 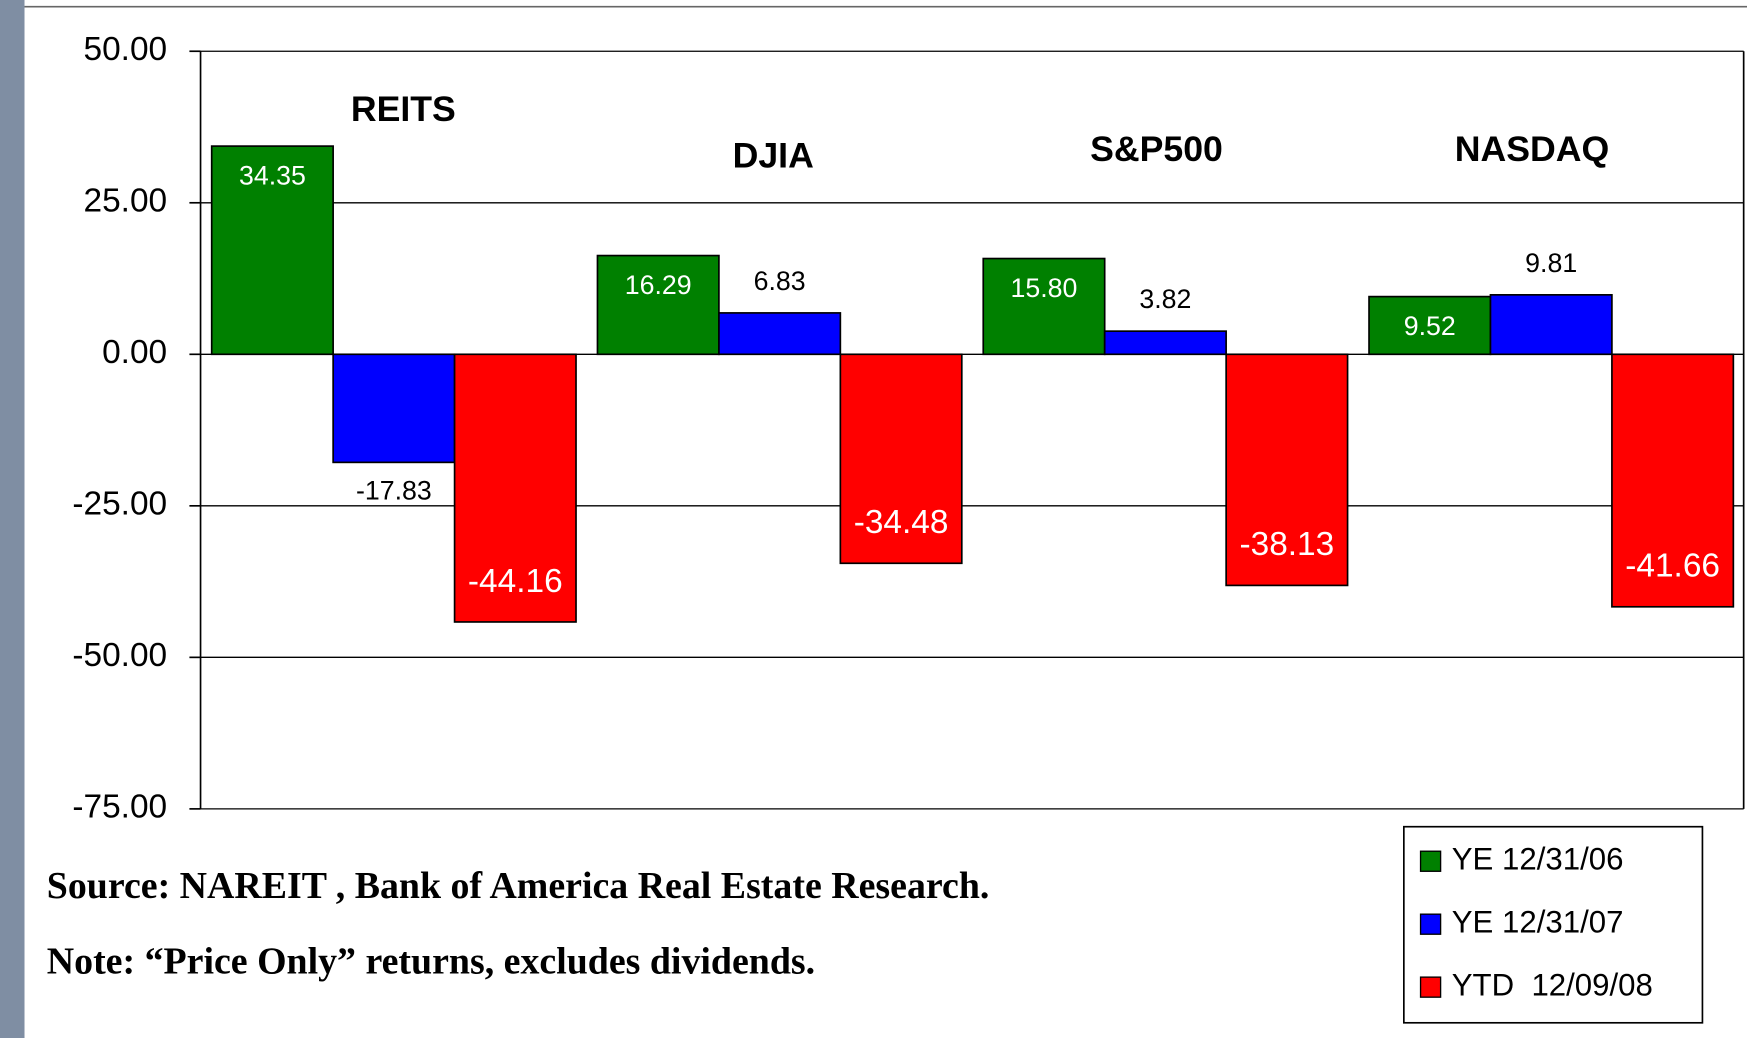 I want to click on value-label: 15.80, so click(x=1044, y=288).